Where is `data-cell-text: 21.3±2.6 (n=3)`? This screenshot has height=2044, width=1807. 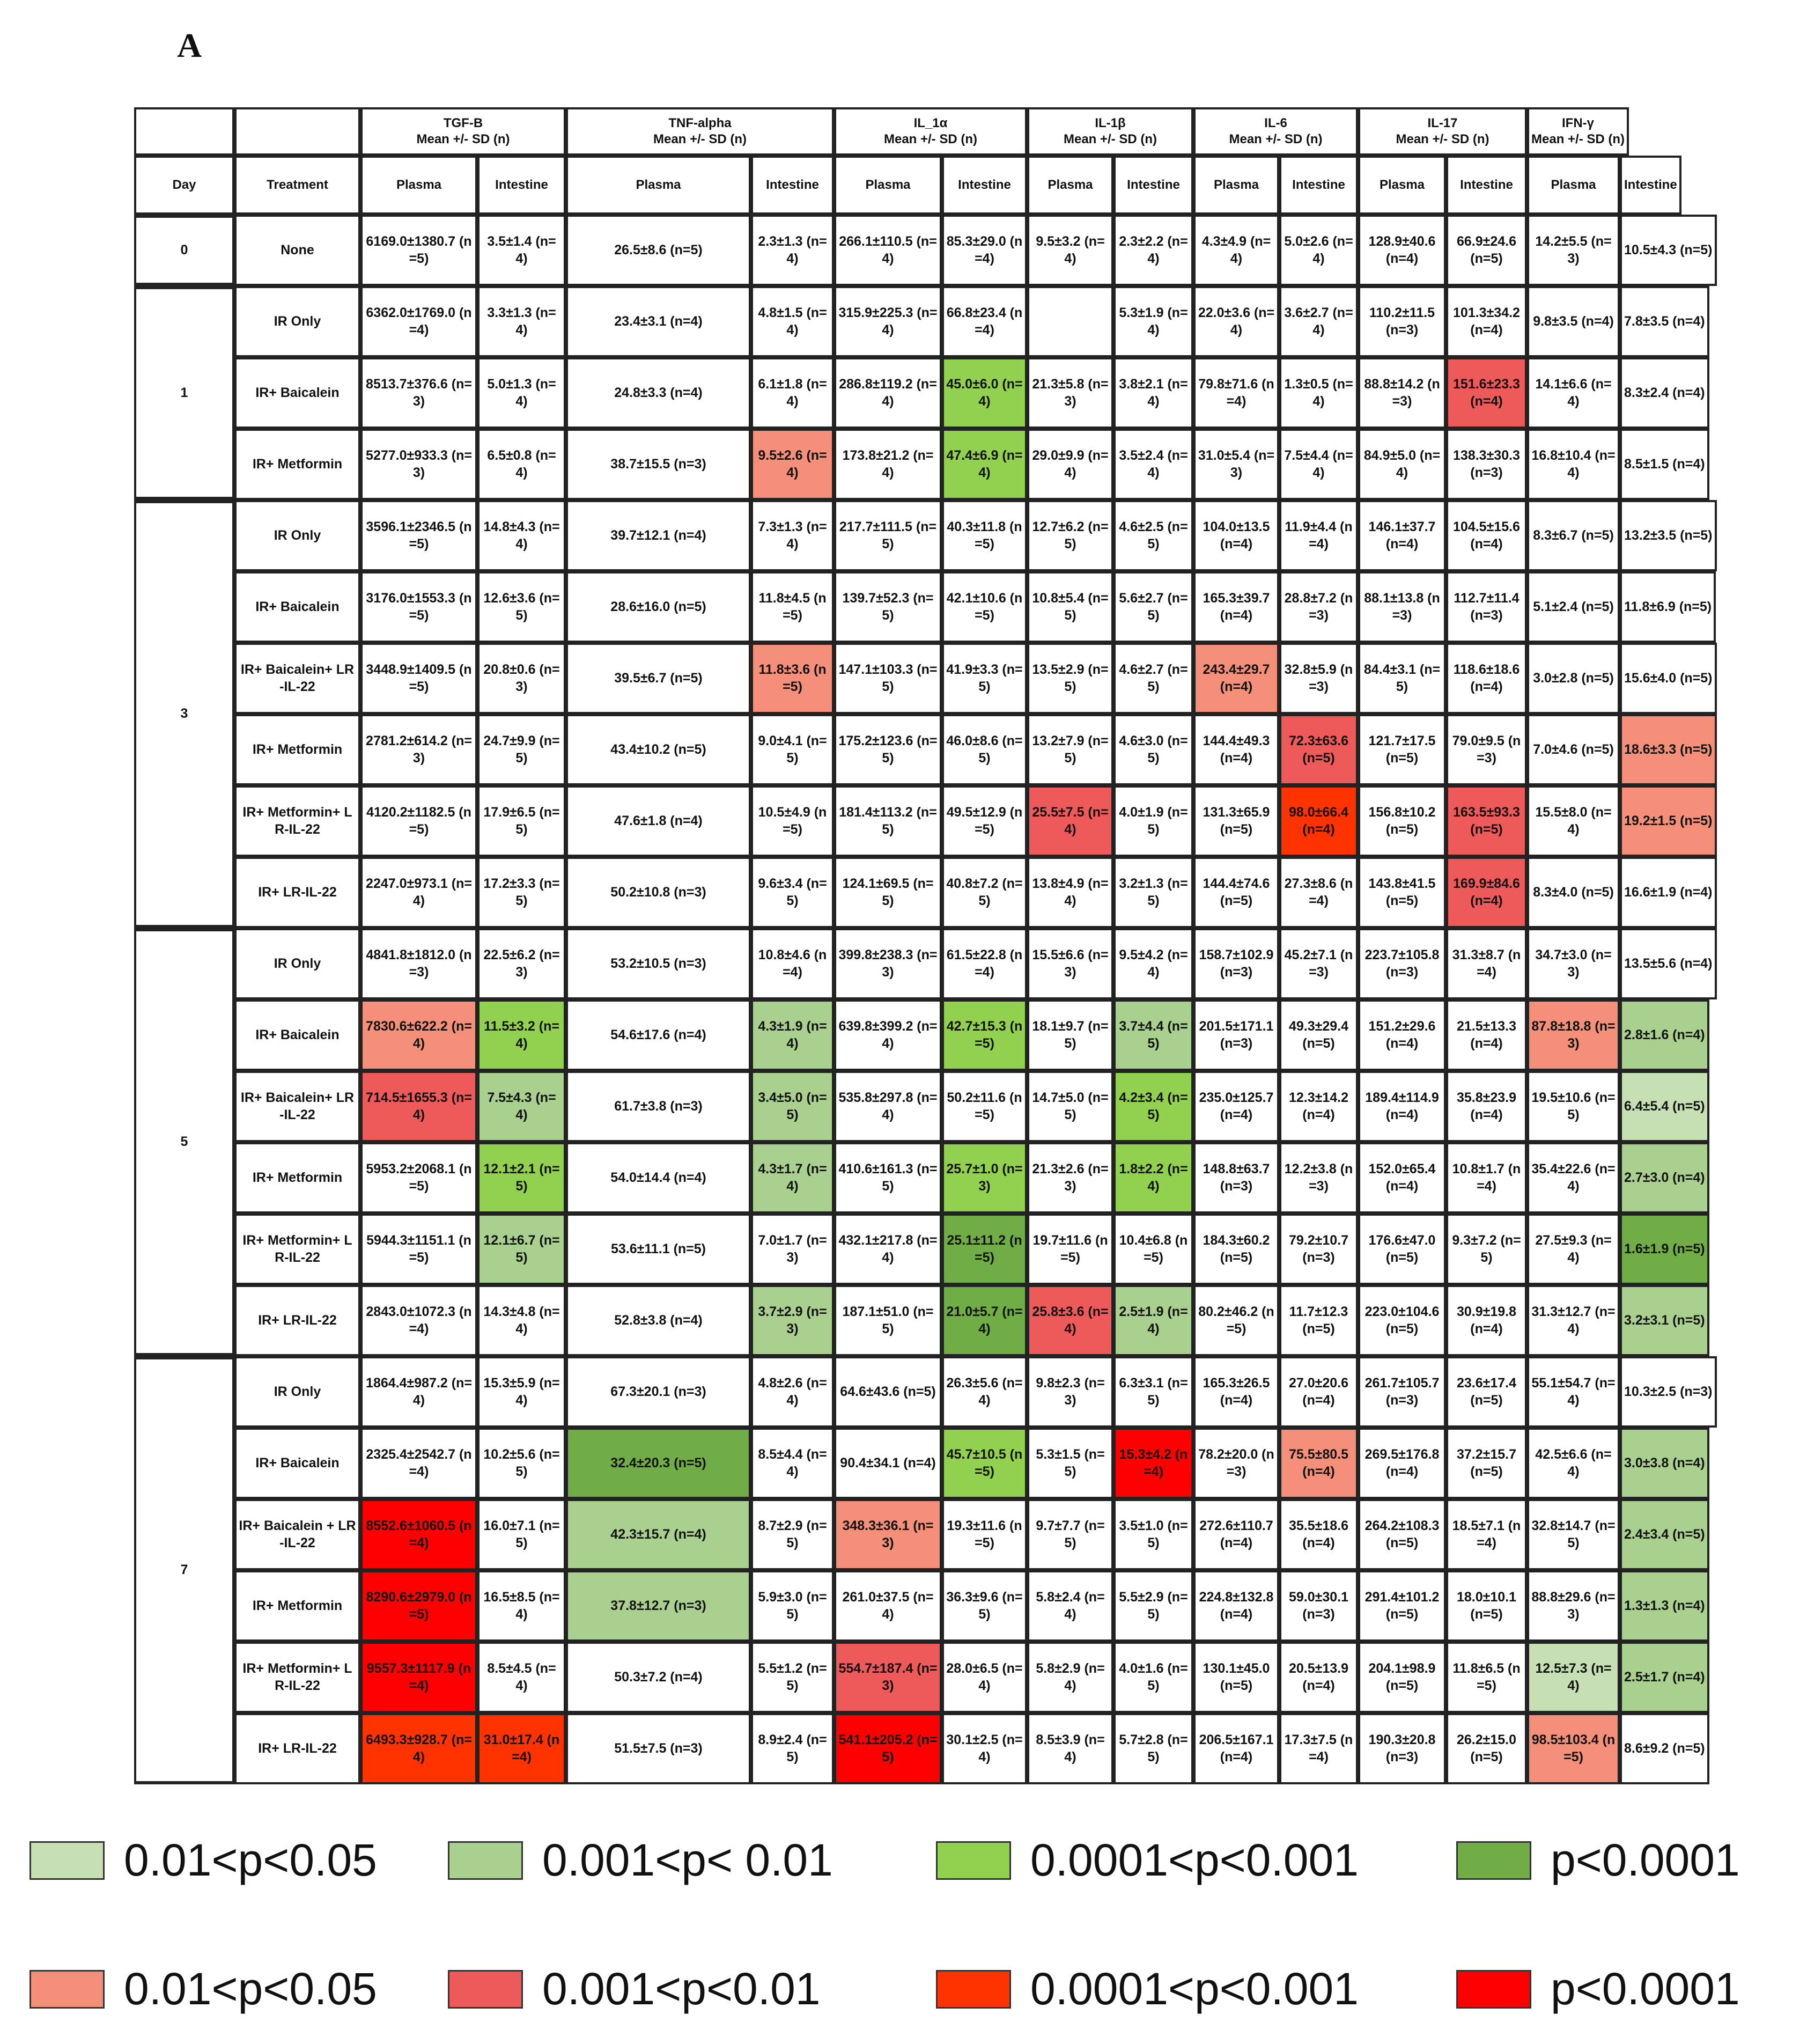
data-cell-text: 21.3±2.6 (n=3) is located at coordinates (1070, 1177).